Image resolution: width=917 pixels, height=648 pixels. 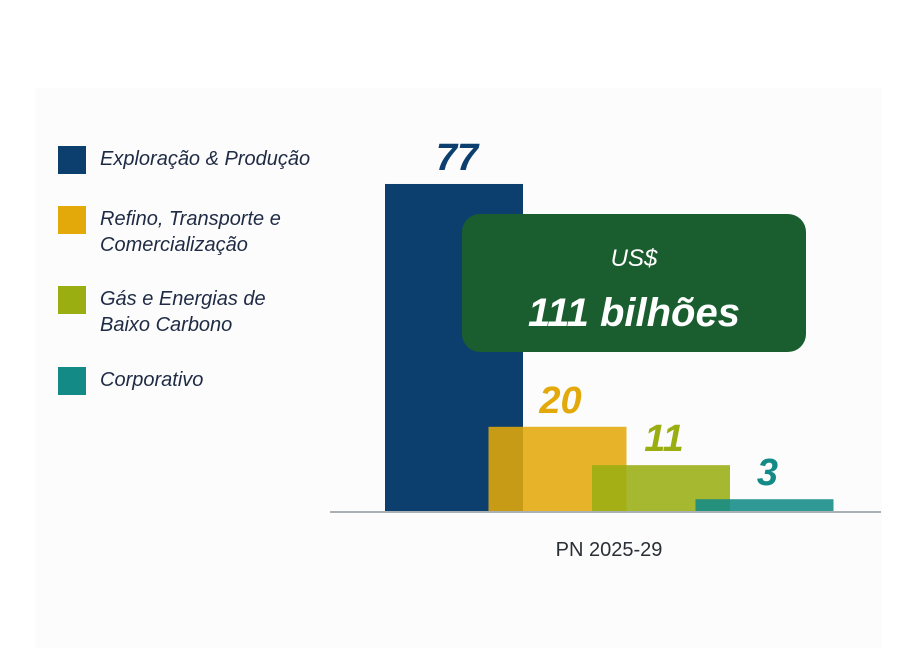 What do you see at coordinates (458, 158) in the screenshot?
I see `value-label: 77` at bounding box center [458, 158].